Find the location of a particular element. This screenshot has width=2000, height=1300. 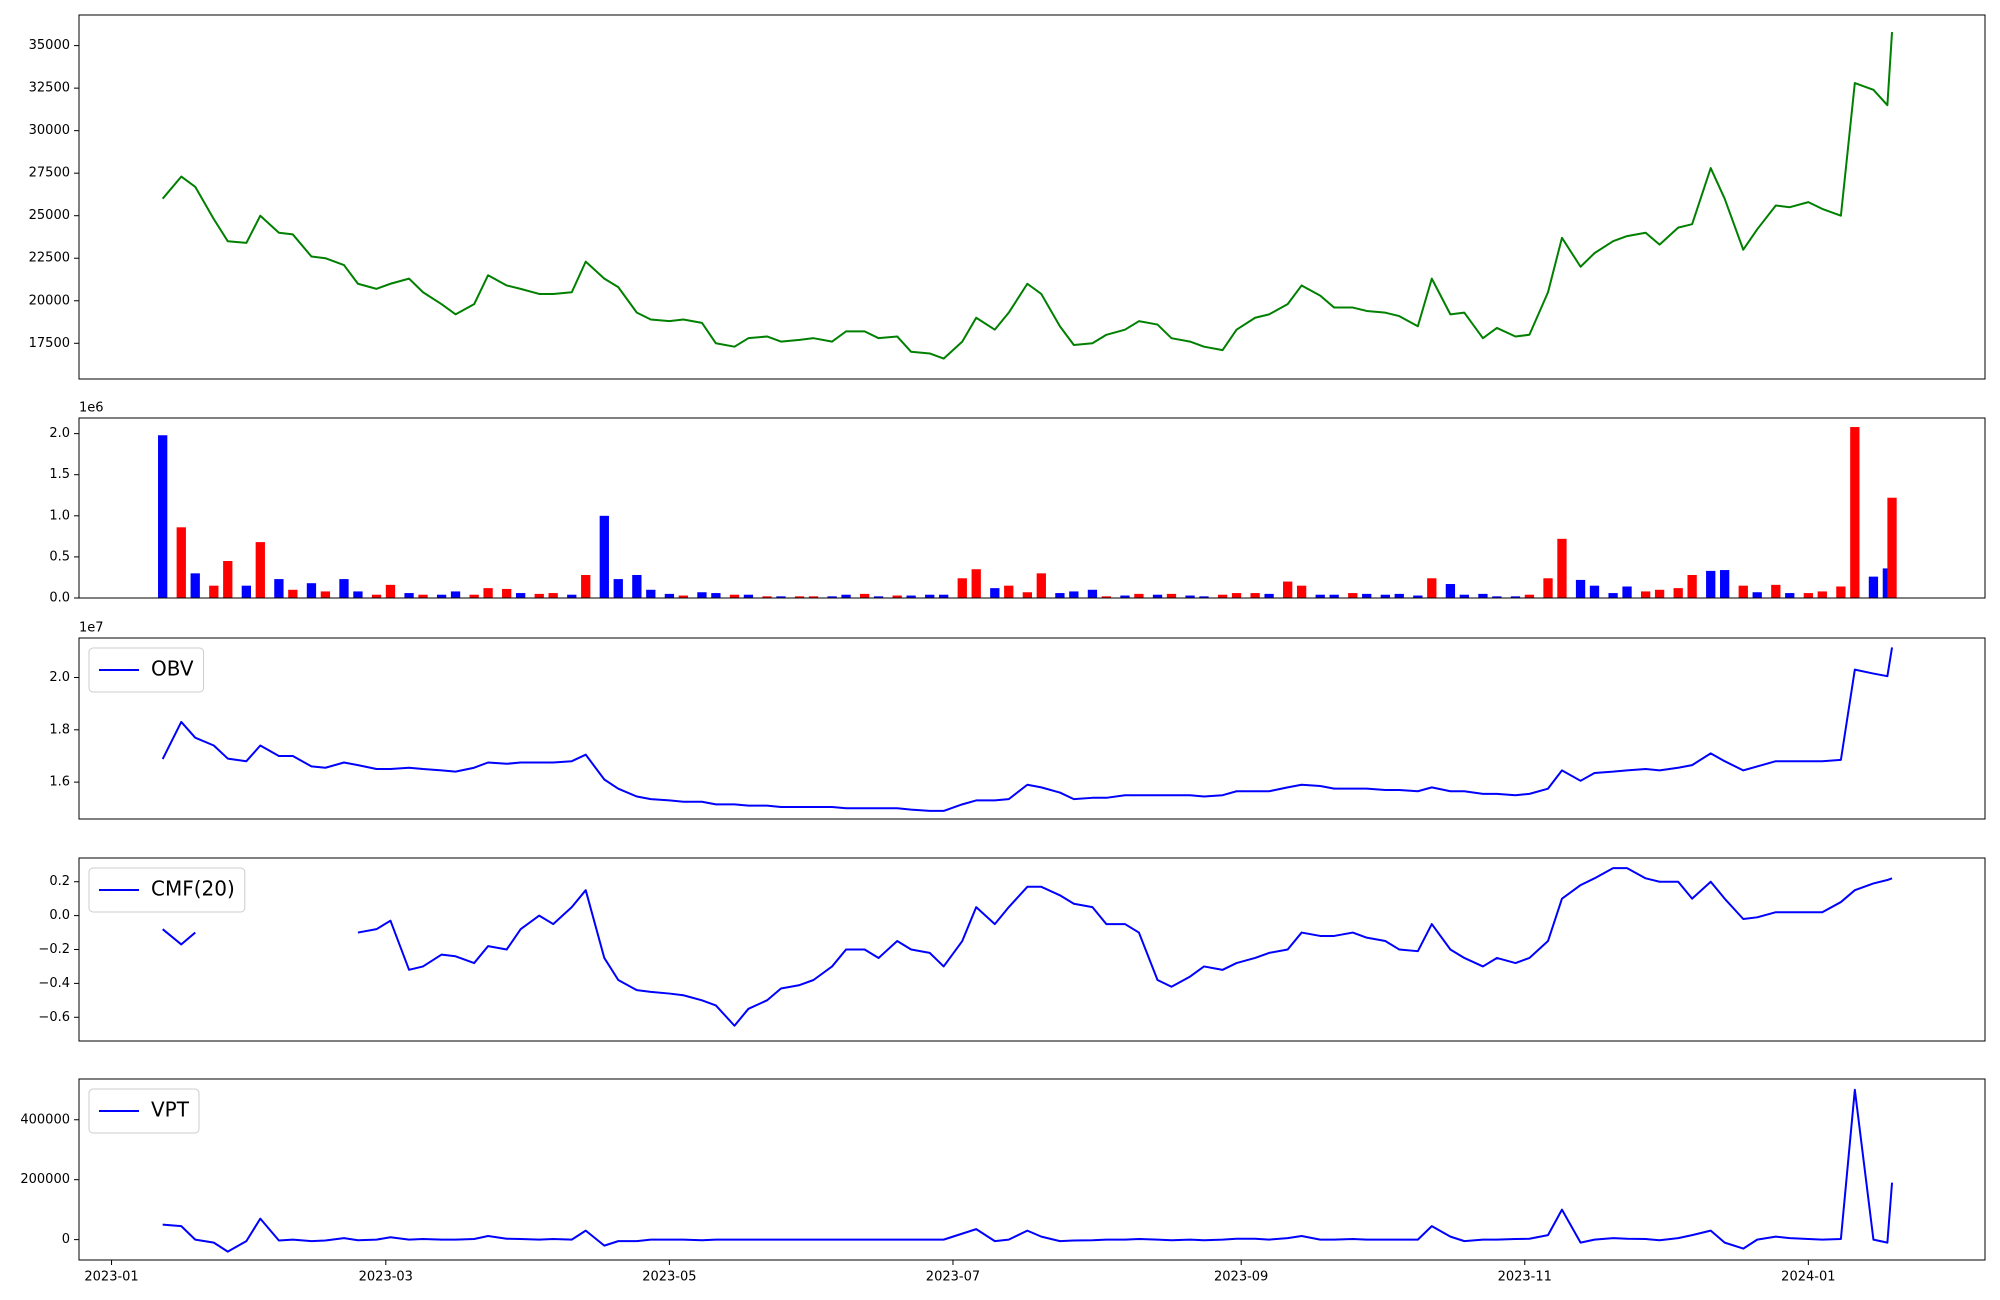

y-tick-label: 0.2 is located at coordinates (59, 881).